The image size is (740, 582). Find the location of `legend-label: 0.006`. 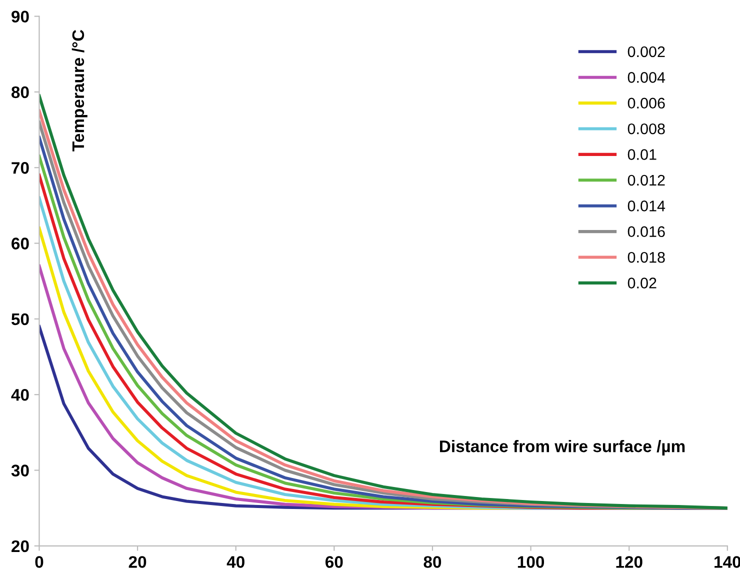

legend-label: 0.006 is located at coordinates (646, 103).